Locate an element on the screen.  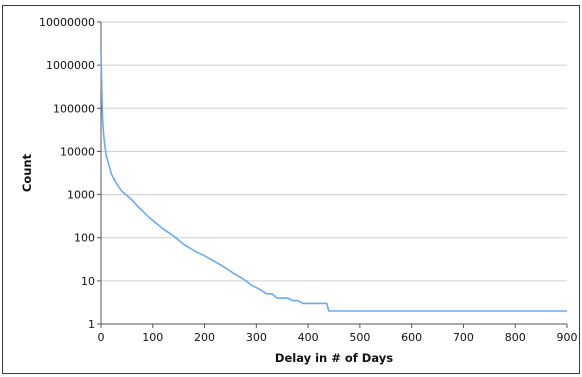
x-tick-label: 700 is located at coordinates (463, 337).